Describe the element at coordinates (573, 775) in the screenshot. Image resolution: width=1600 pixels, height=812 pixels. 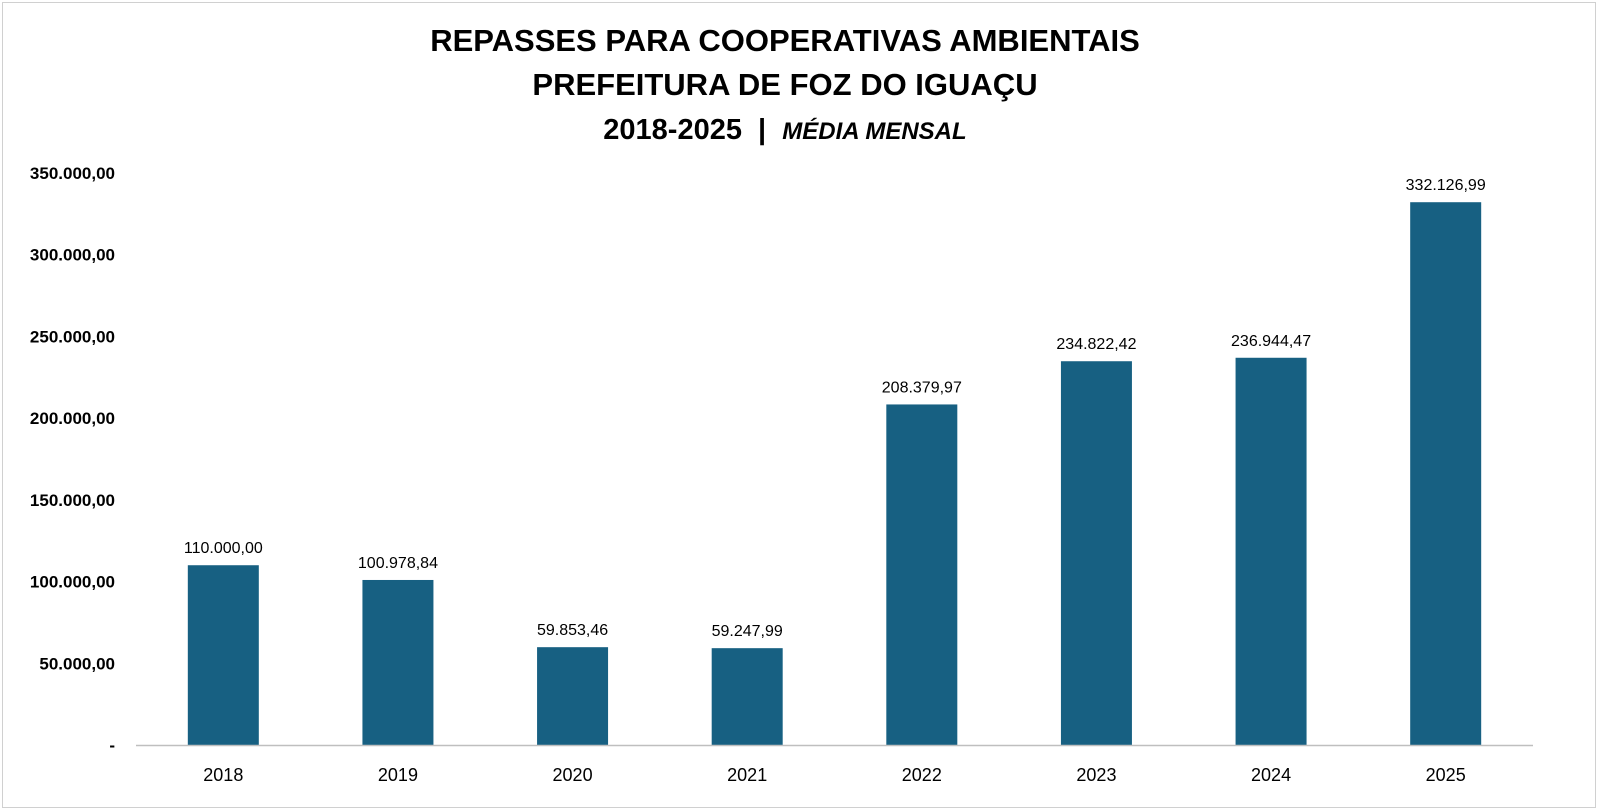
I see `x-tick-label-2020: 2020` at that location.